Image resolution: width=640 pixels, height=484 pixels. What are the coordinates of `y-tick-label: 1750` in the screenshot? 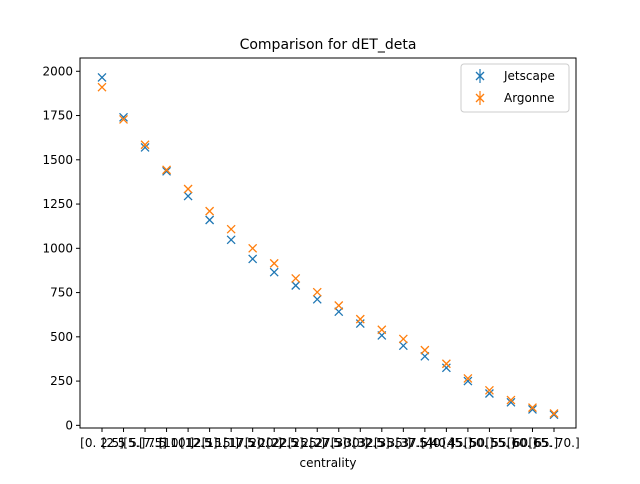 It's located at (57, 116).